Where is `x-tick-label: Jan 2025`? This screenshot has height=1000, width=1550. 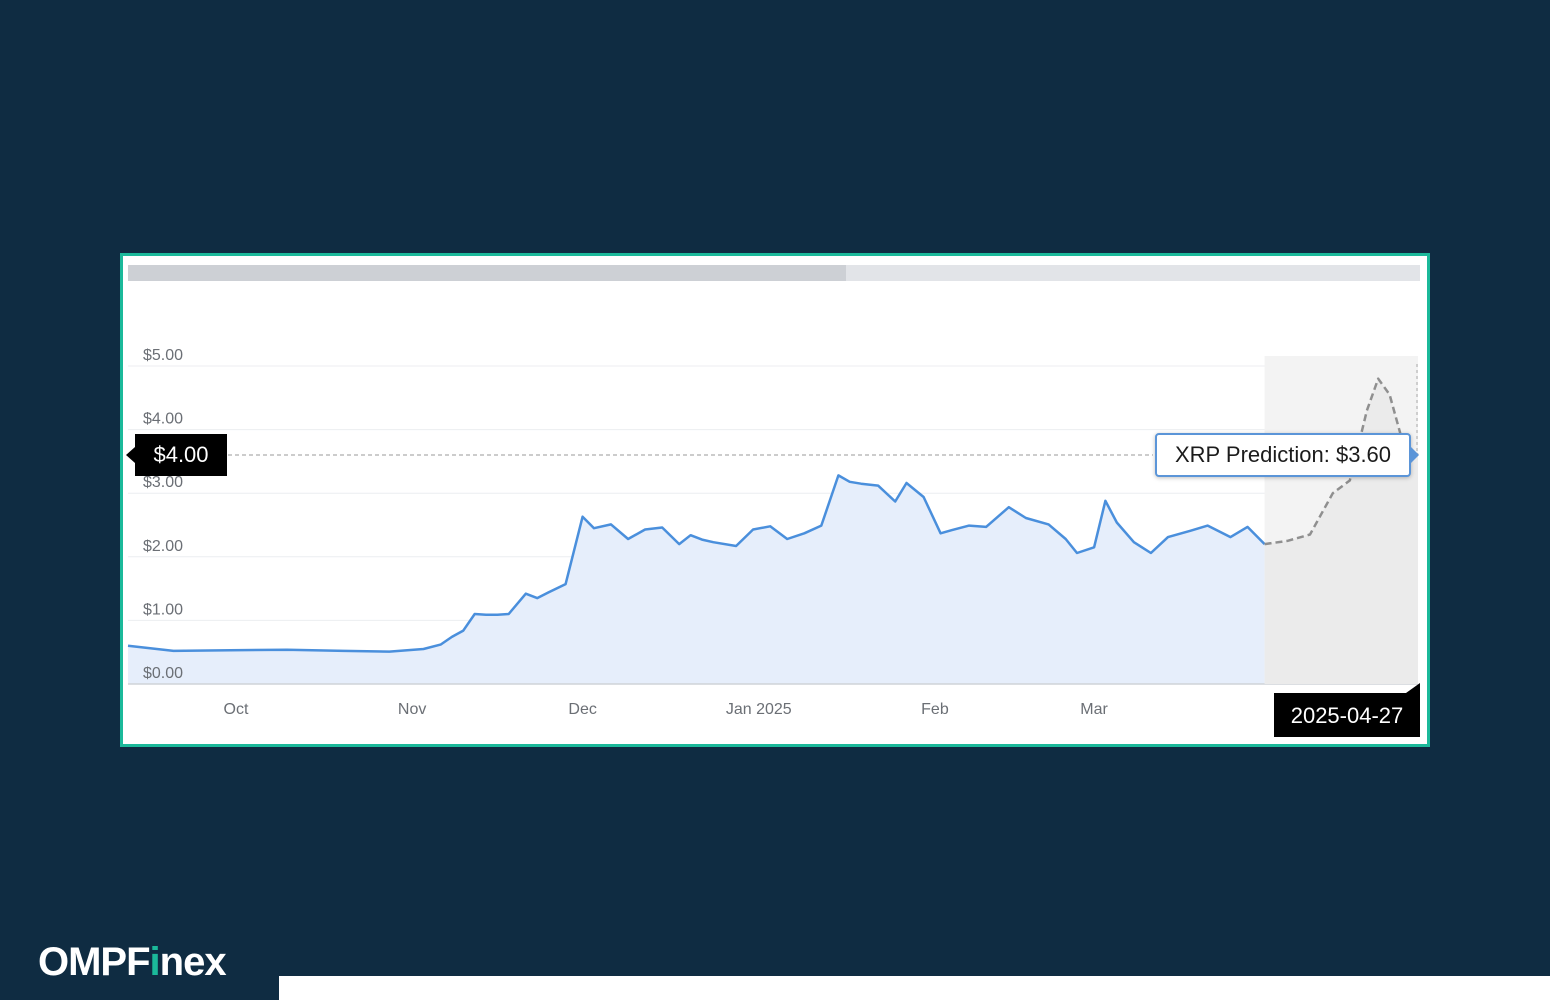
x-tick-label: Jan 2025 is located at coordinates (759, 709).